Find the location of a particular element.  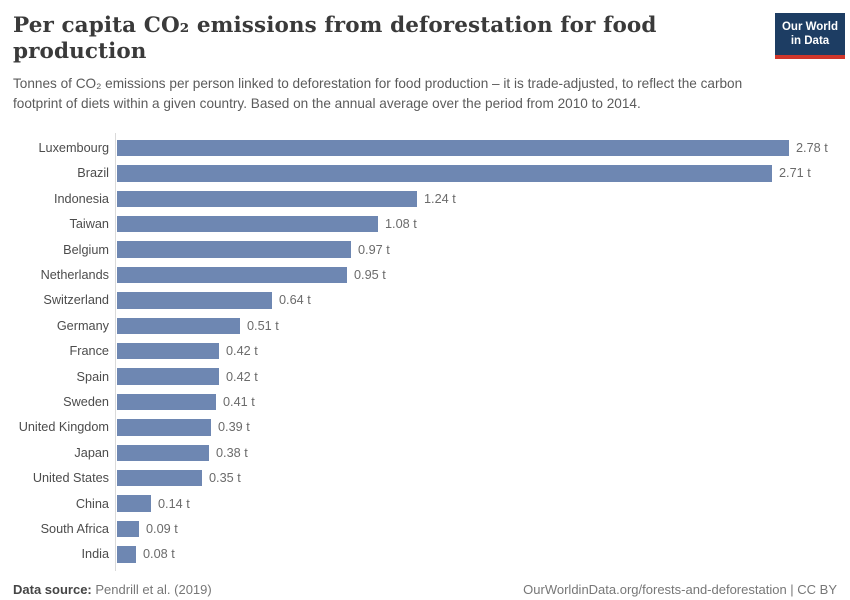

value-label: 0.08 t is located at coordinates (159, 554).